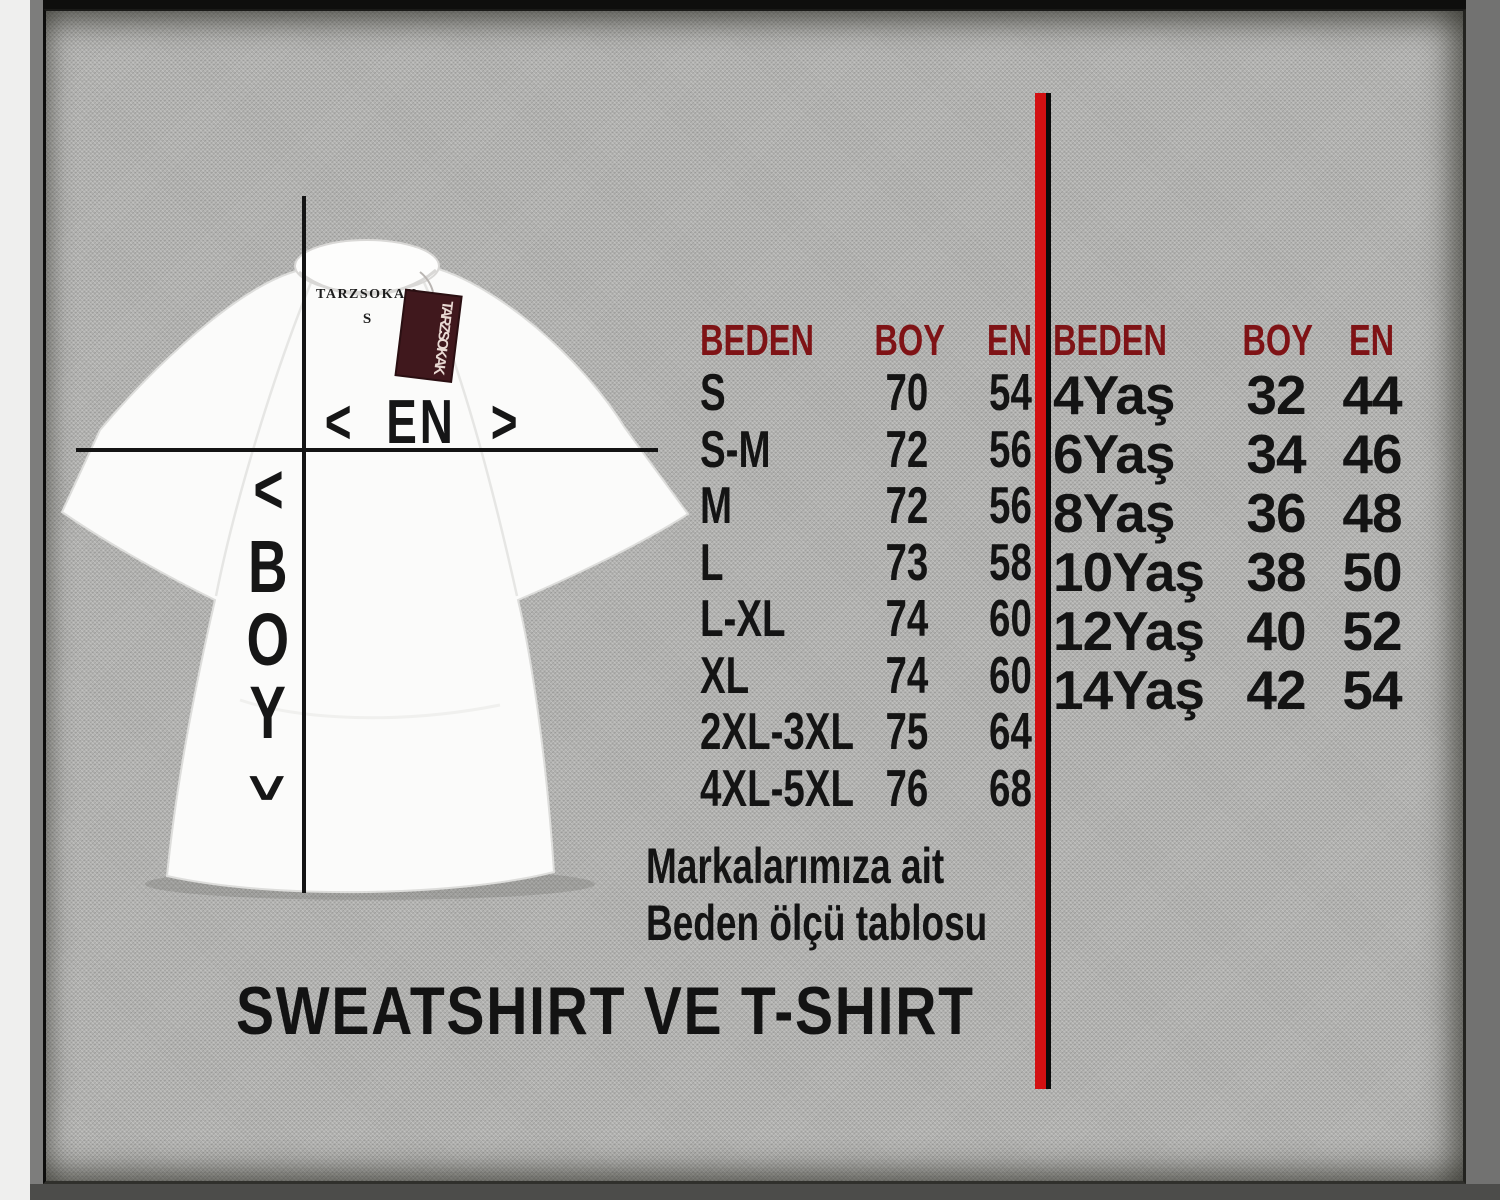 The width and height of the screenshot is (1500, 1200). What do you see at coordinates (268, 712) in the screenshot?
I see `boy-letter-y: Y` at bounding box center [268, 712].